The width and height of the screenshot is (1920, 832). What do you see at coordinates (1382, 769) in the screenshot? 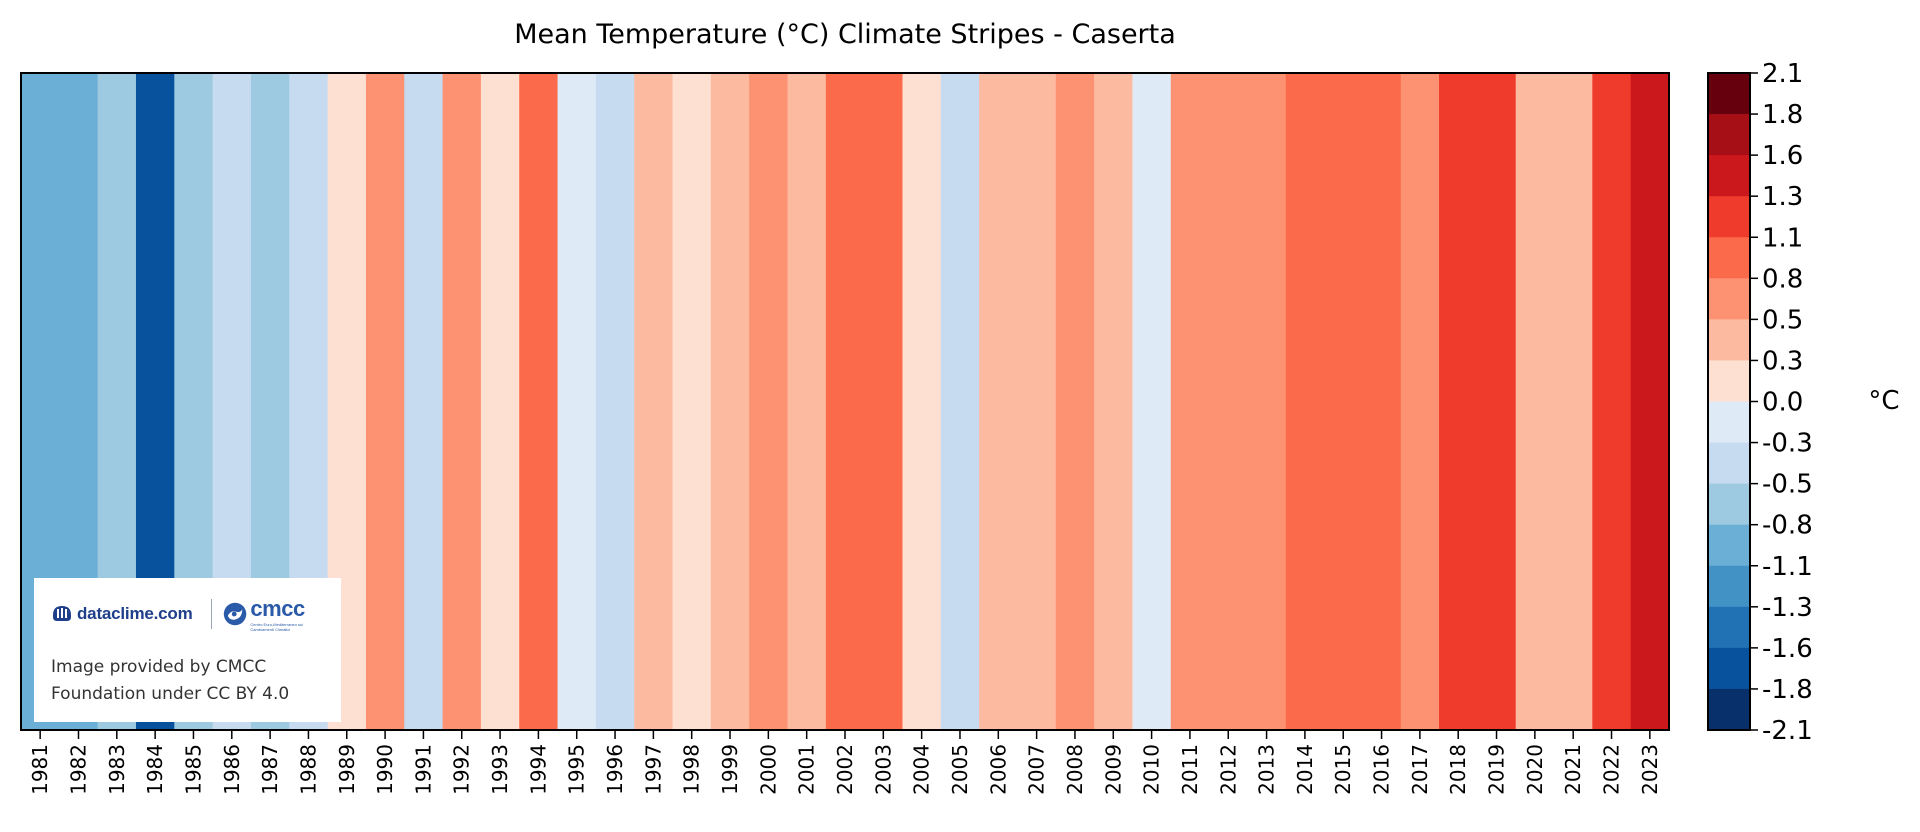
I see `x-tick-label-2016: 2016` at bounding box center [1382, 769].